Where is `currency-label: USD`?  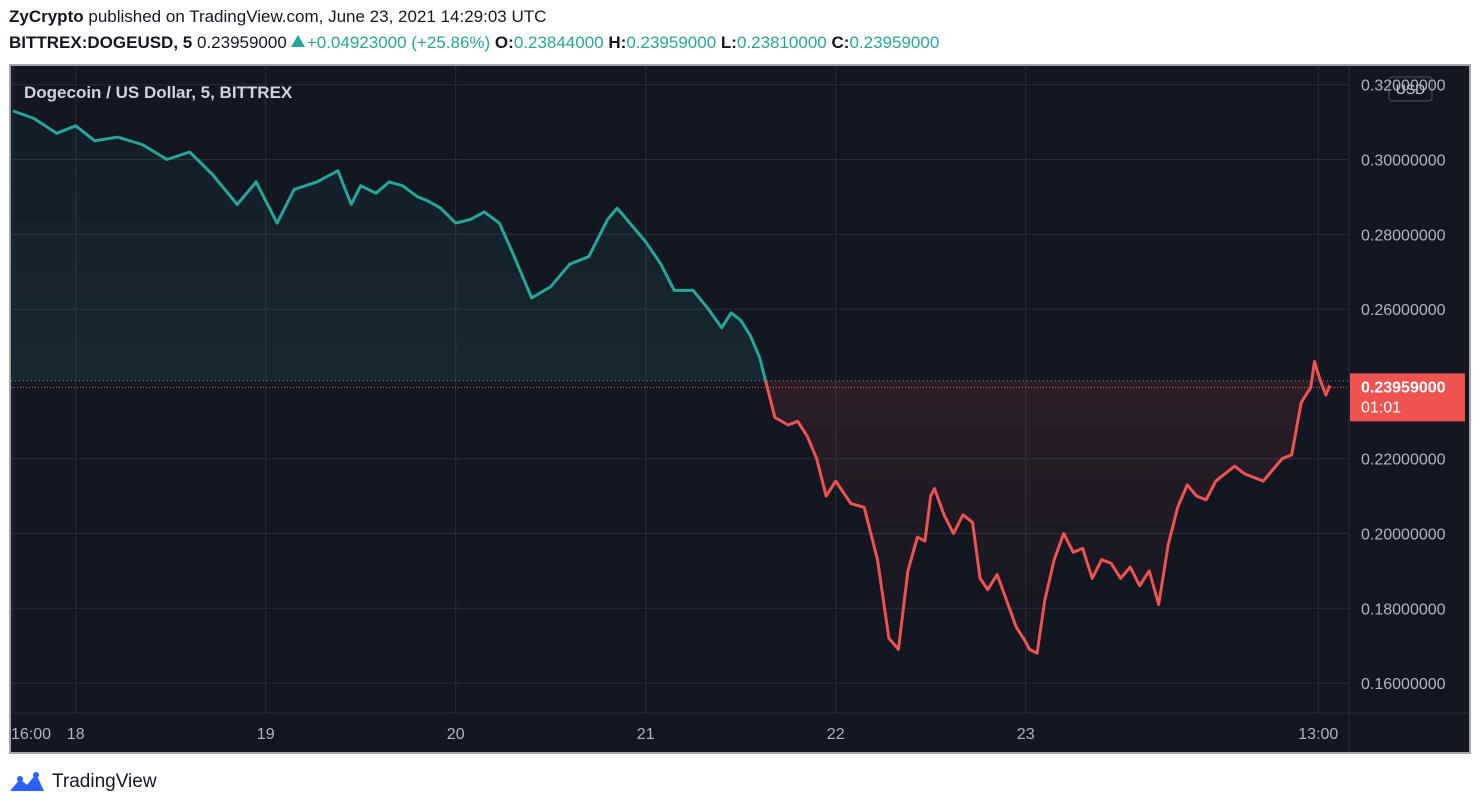 currency-label: USD is located at coordinates (1411, 89).